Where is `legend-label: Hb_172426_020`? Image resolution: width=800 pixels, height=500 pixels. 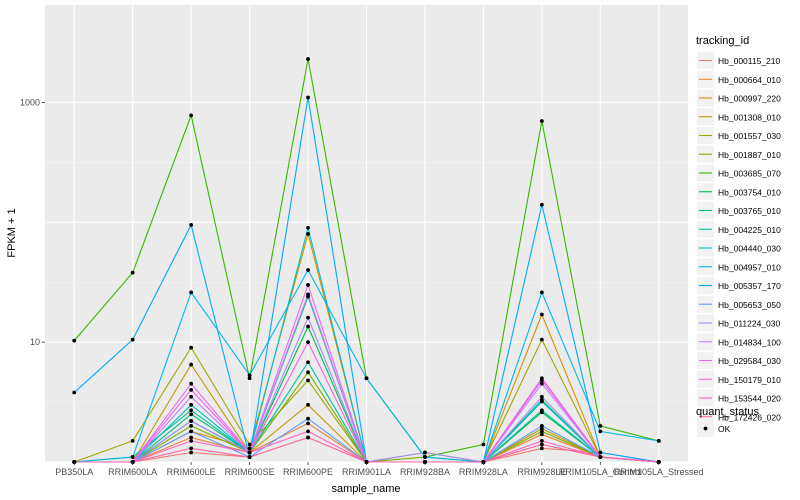 legend-label: Hb_172426_020 is located at coordinates (749, 417).